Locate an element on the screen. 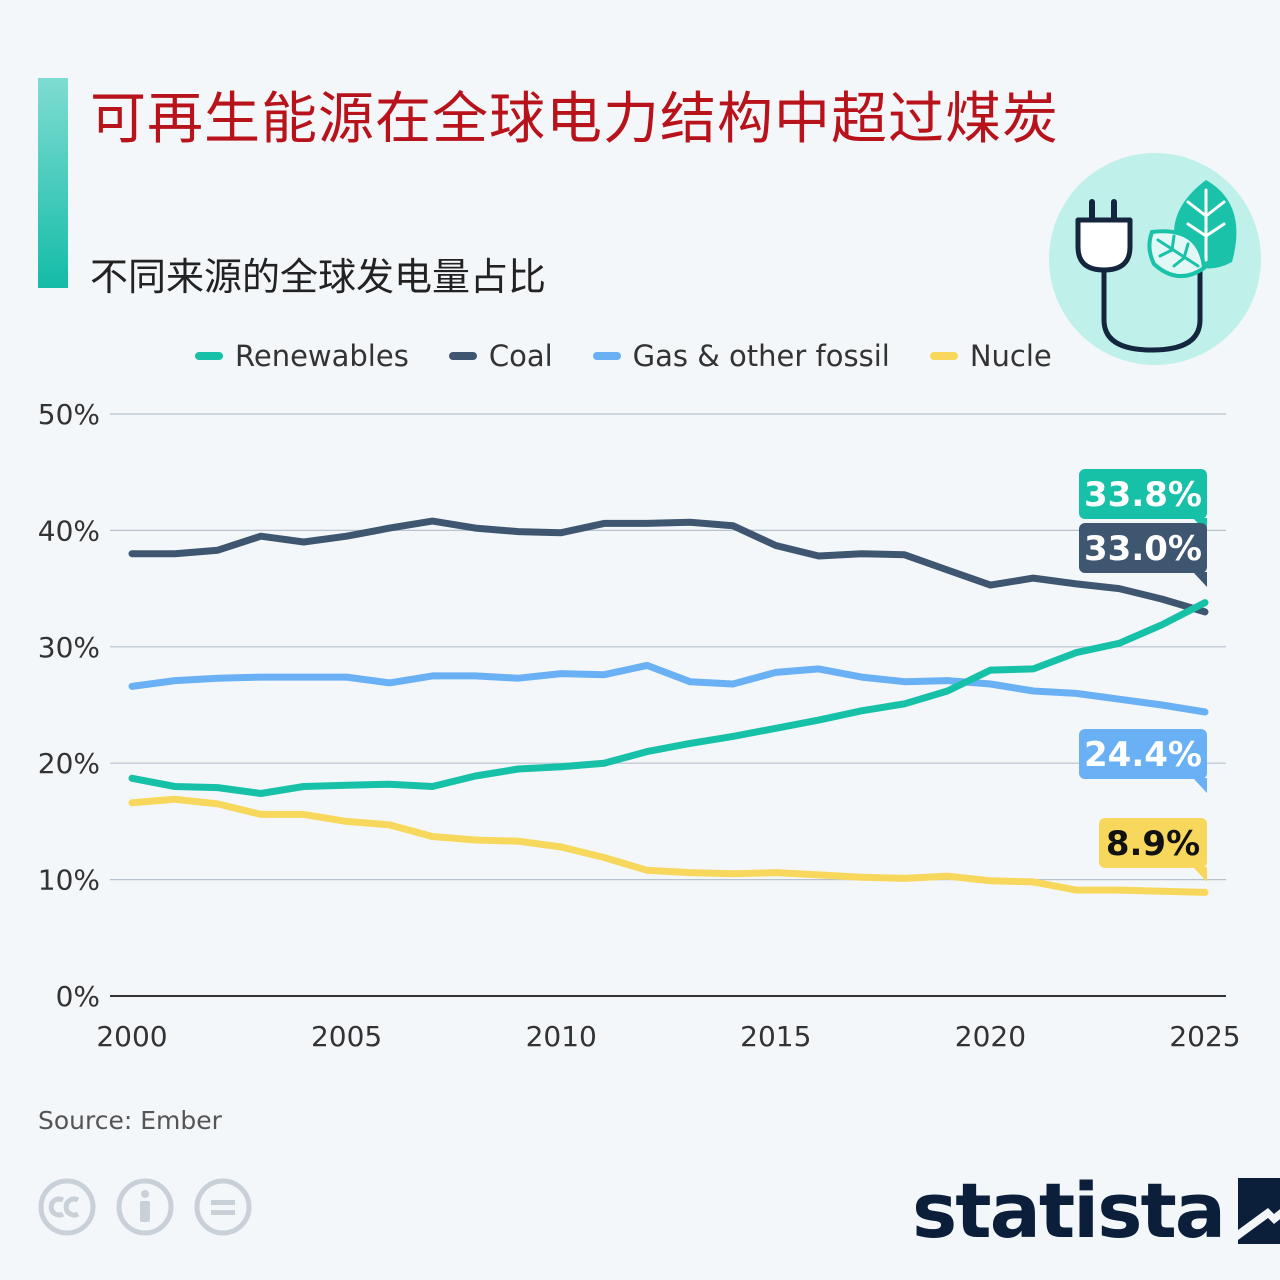 The image size is (1280, 1280). source-note: Source: Ember is located at coordinates (130, 1120).